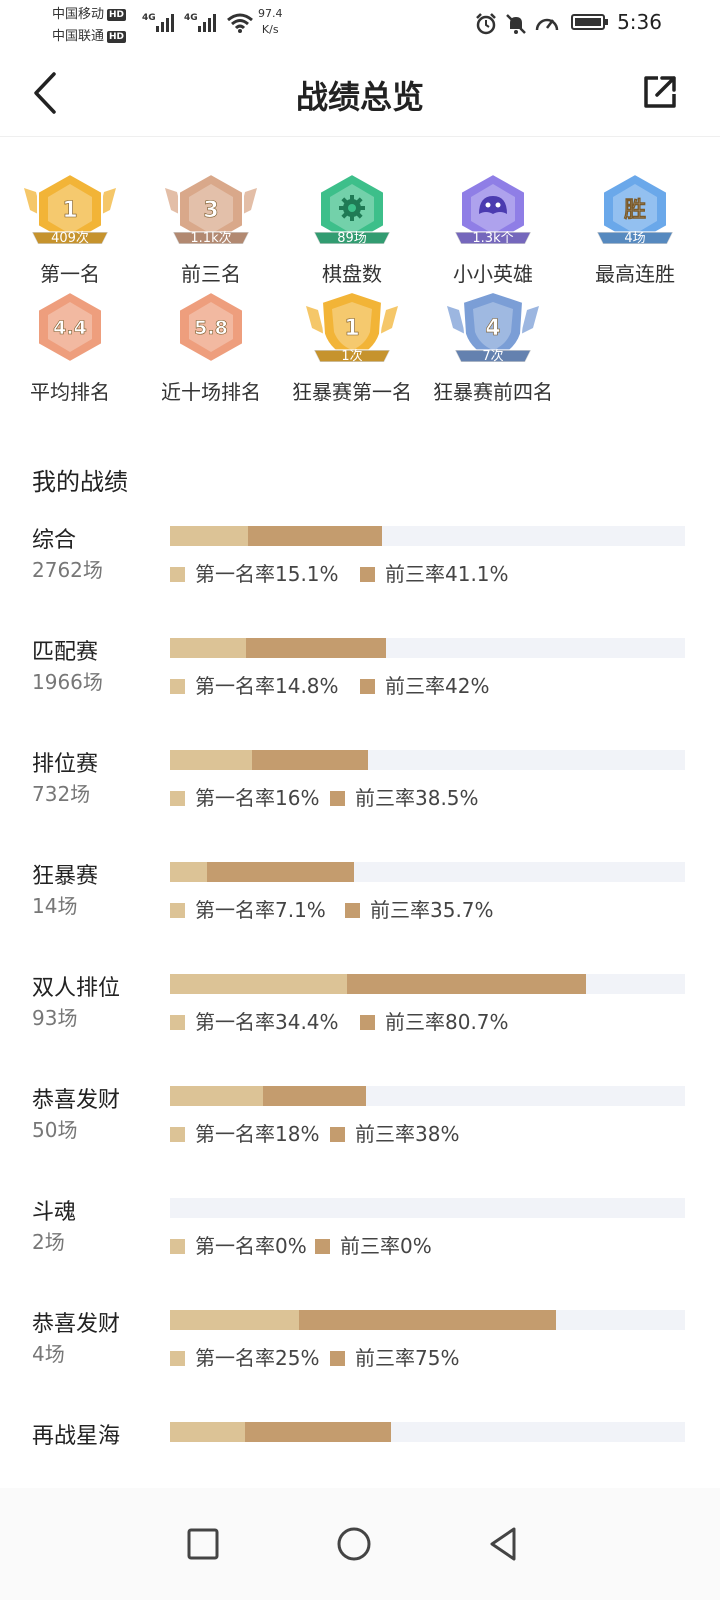 This screenshot has width=720, height=1600. What do you see at coordinates (54, 540) in the screenshot?
I see `mode-name: 综合` at bounding box center [54, 540].